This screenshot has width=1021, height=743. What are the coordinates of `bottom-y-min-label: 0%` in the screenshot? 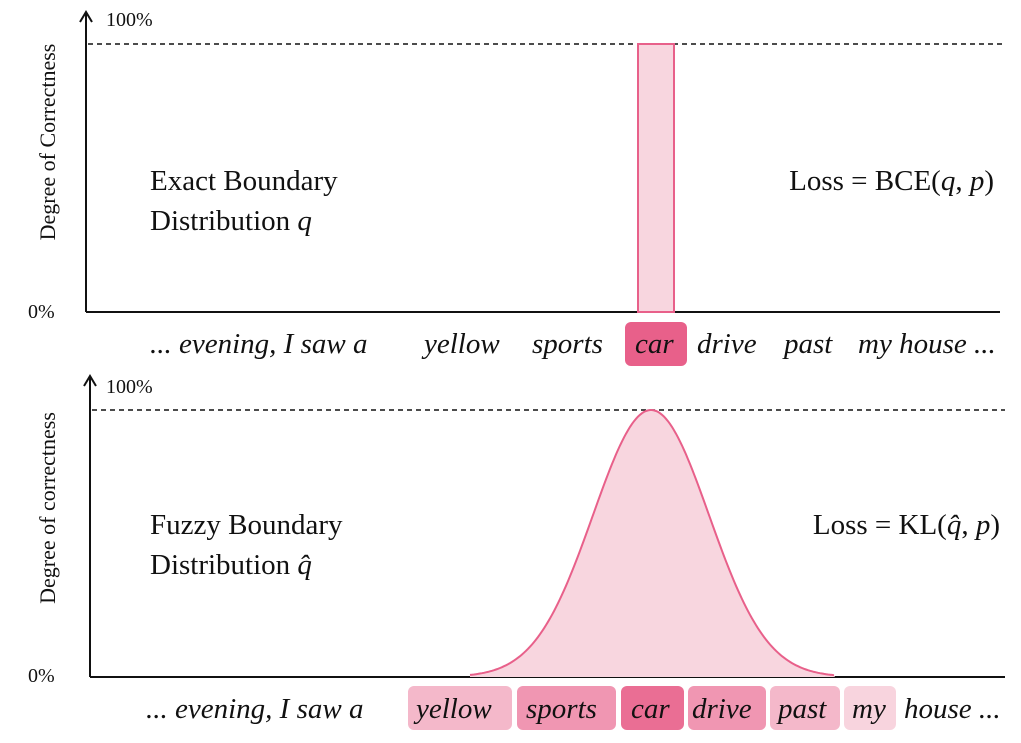 It's located at (41, 676).